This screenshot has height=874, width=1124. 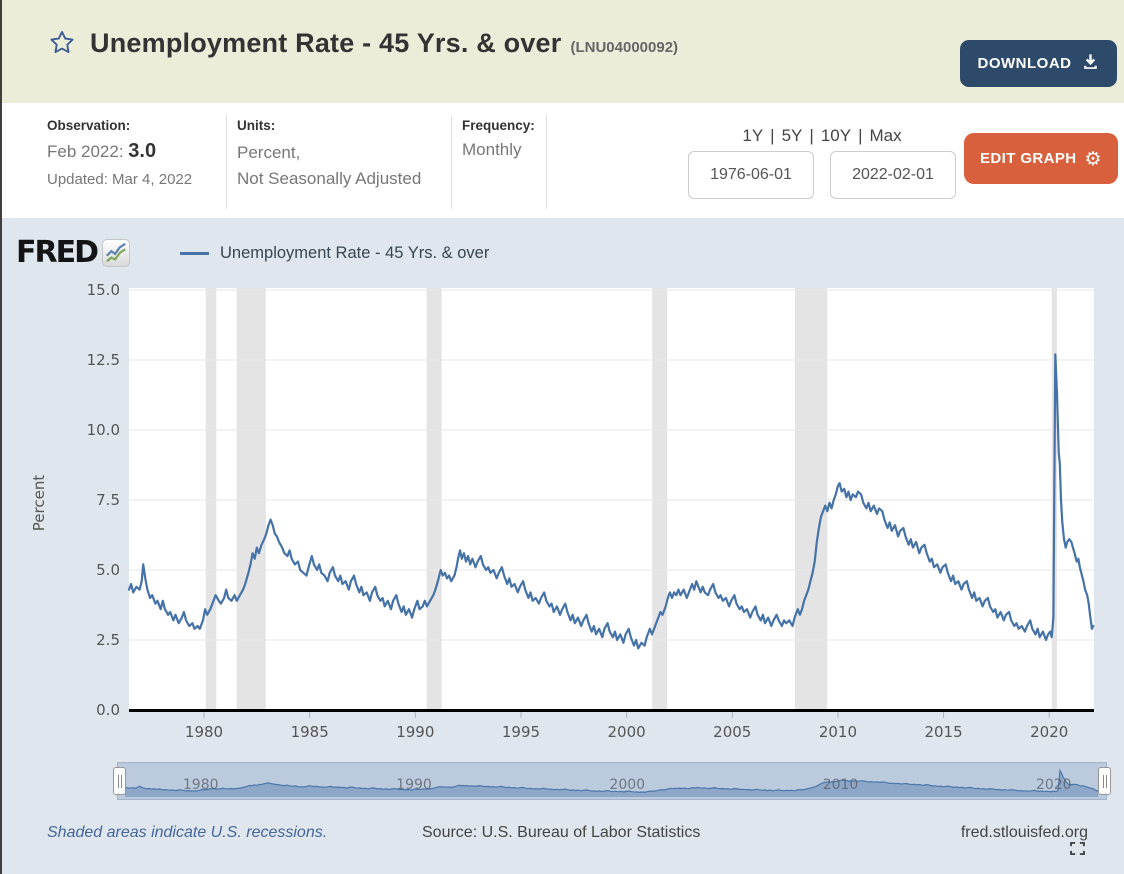 What do you see at coordinates (885, 135) in the screenshot?
I see `range-max: Max` at bounding box center [885, 135].